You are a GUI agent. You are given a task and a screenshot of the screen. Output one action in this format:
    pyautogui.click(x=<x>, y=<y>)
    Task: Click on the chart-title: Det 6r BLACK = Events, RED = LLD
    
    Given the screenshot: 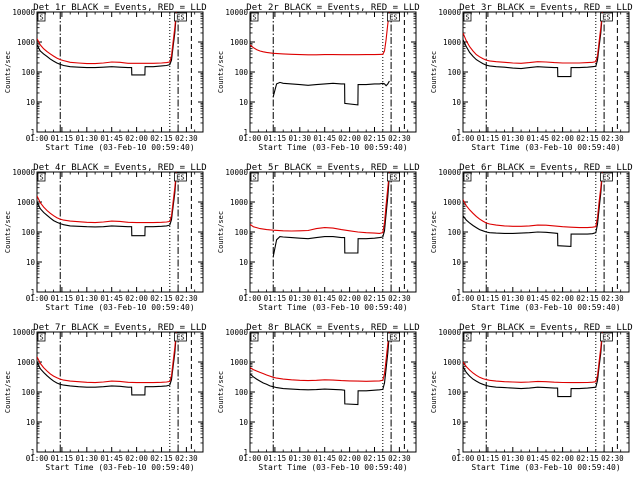 What is the action you would take?
    pyautogui.click(x=545, y=168)
    